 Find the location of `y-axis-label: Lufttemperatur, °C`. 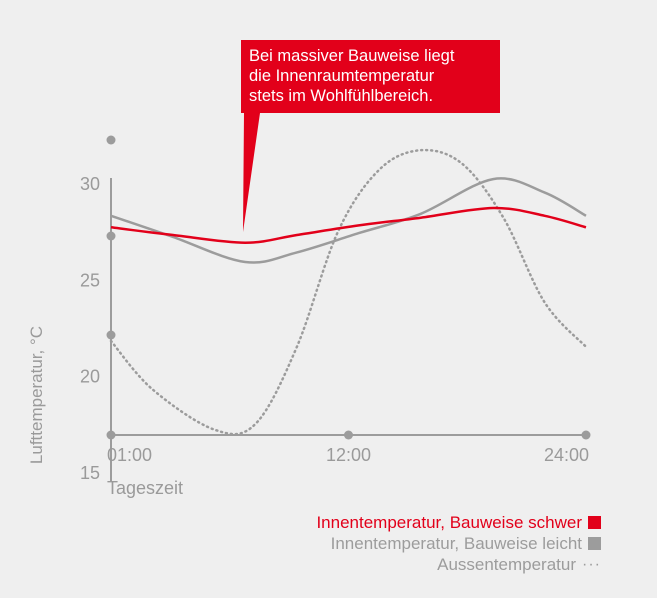

y-axis-label: Lufttemperatur, °C is located at coordinates (36, 395).